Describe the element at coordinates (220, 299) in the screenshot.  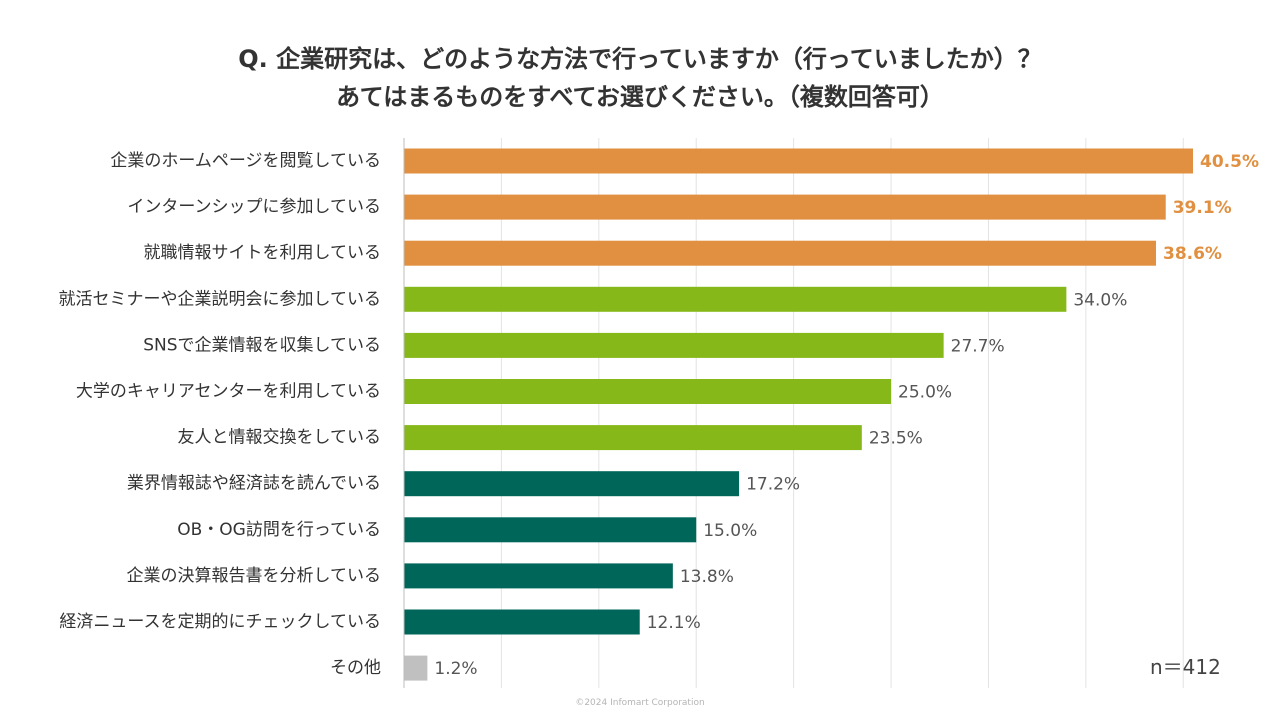
I see `category-label: 就活セミナーや企業説明会に参加している` at that location.